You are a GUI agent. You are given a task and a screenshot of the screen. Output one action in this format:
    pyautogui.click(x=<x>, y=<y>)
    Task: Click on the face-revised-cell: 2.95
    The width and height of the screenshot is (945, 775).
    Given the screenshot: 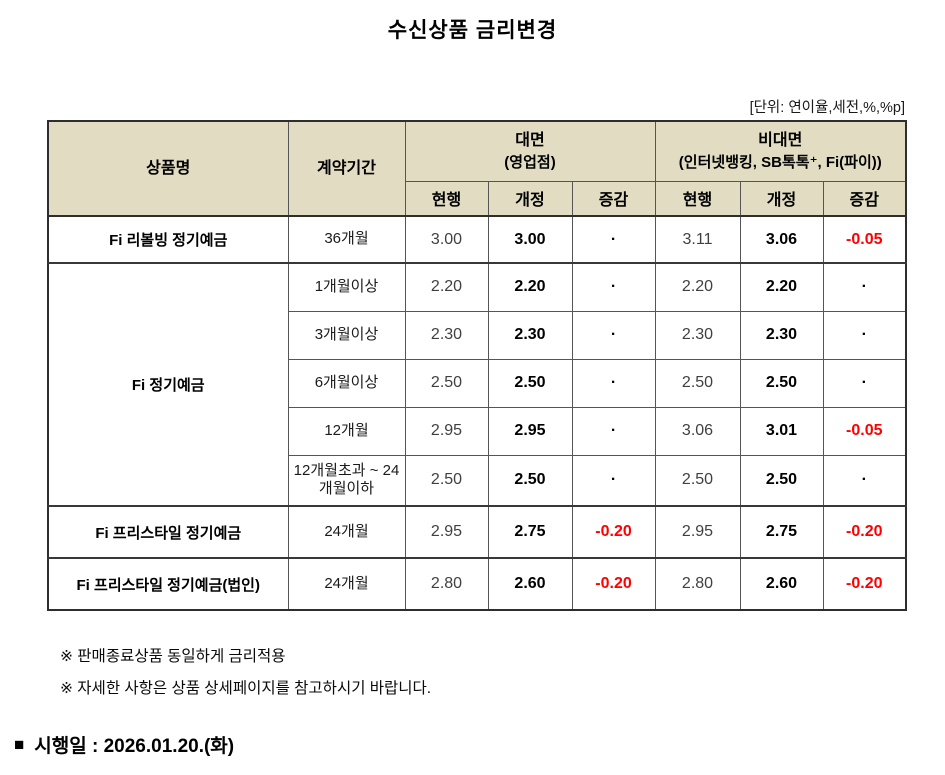 What is the action you would take?
    pyautogui.click(x=530, y=431)
    